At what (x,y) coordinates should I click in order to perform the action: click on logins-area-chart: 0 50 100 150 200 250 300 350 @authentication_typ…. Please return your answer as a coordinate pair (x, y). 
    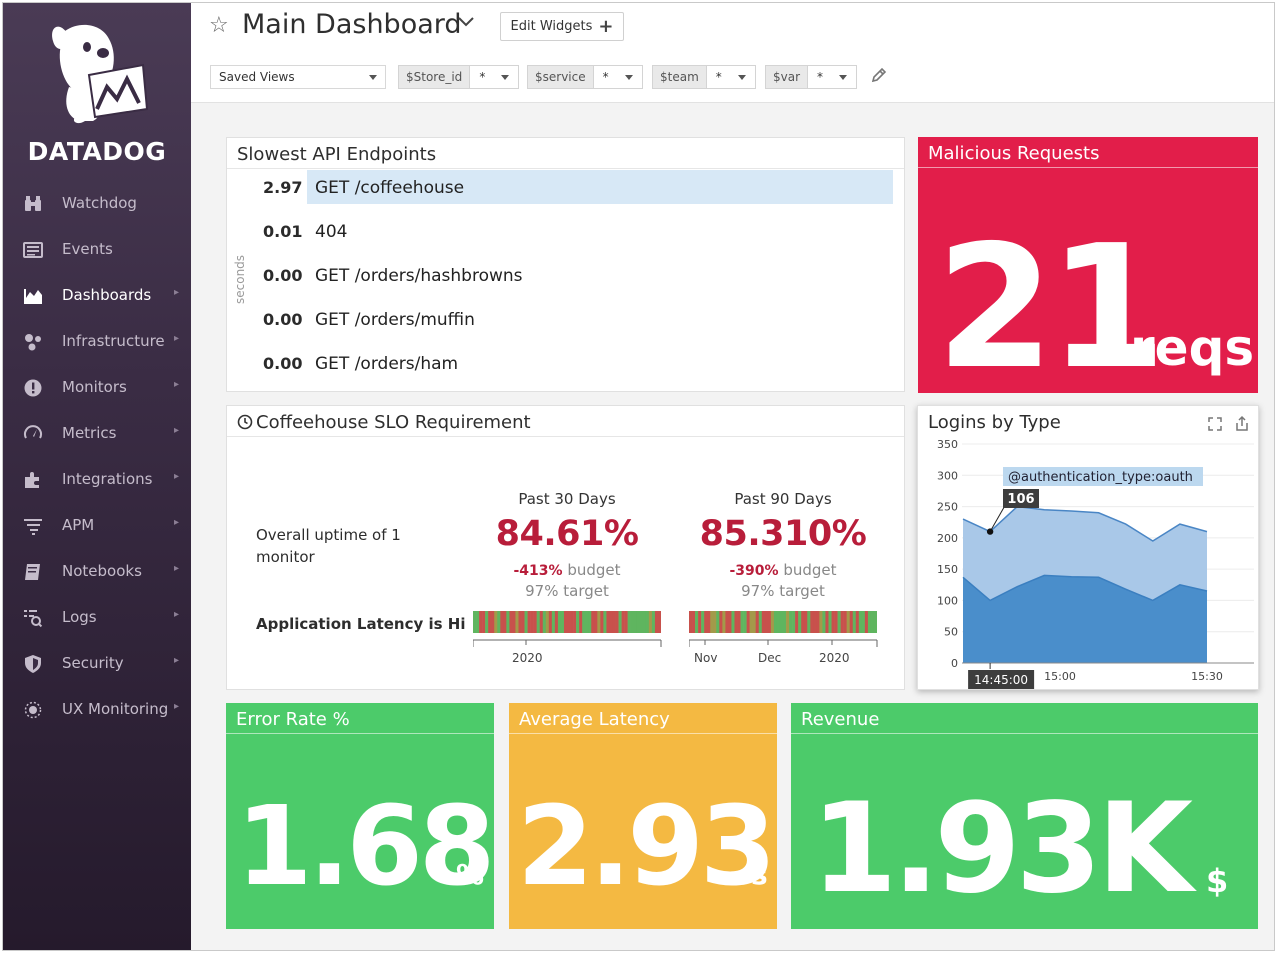
    Looking at the image, I should click on (1089, 548).